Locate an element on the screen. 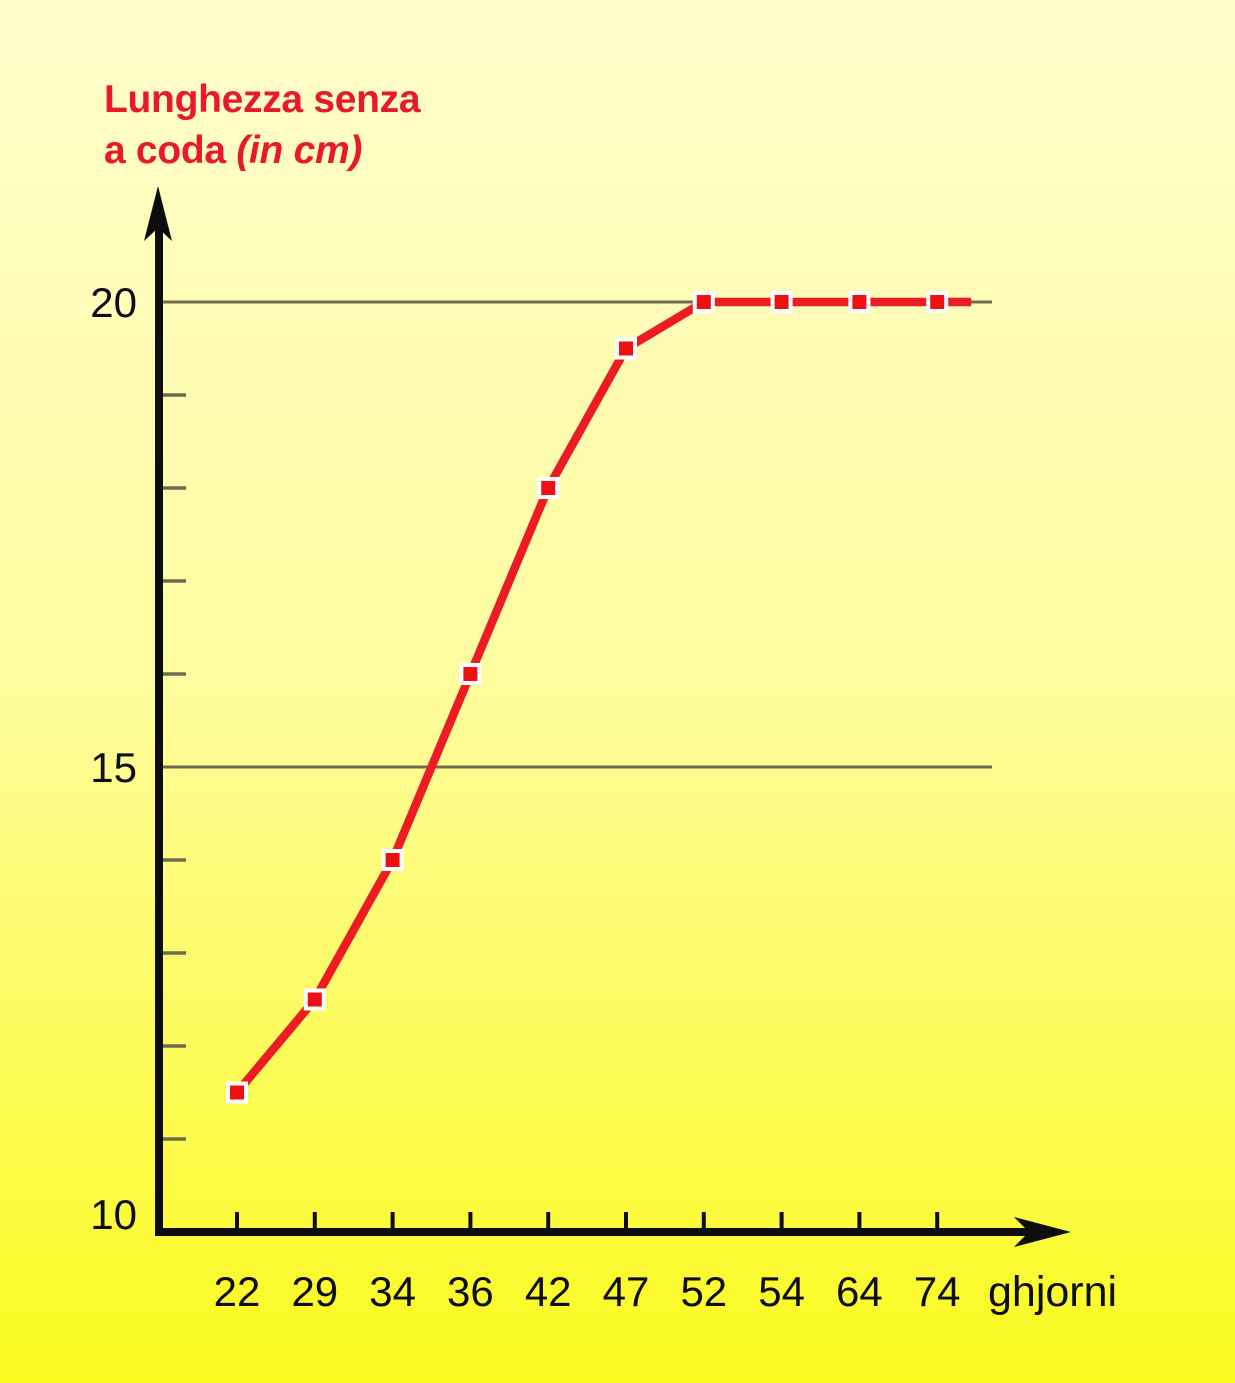 The height and width of the screenshot is (1383, 1235). x-axis-label-34: 34 is located at coordinates (392, 1291).